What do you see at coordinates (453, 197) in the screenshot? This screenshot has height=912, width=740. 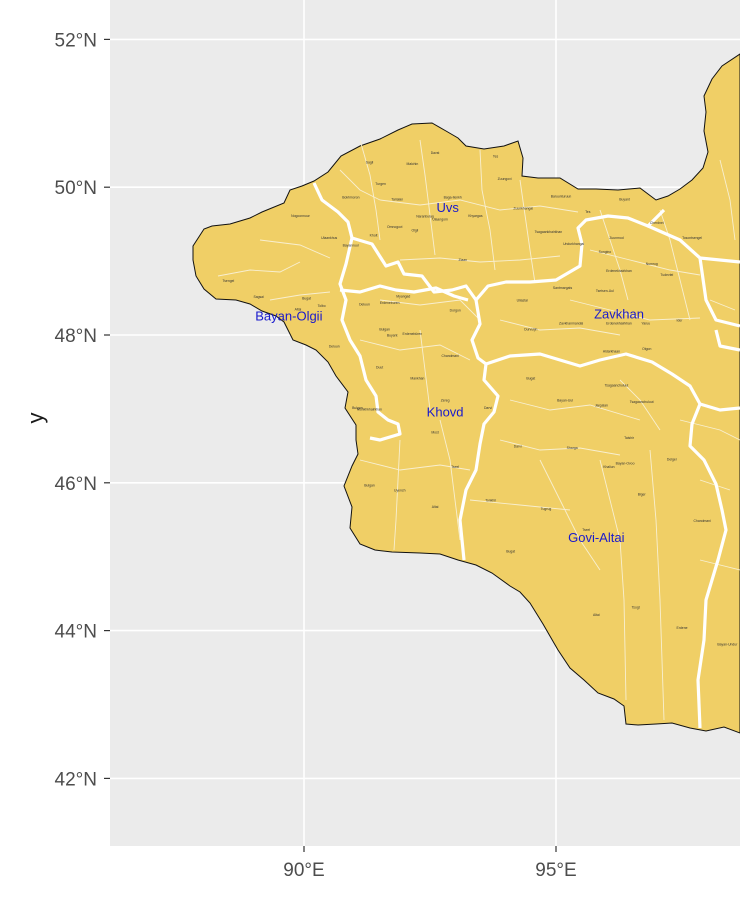 I see `district-label: Baga-Ilenkh` at bounding box center [453, 197].